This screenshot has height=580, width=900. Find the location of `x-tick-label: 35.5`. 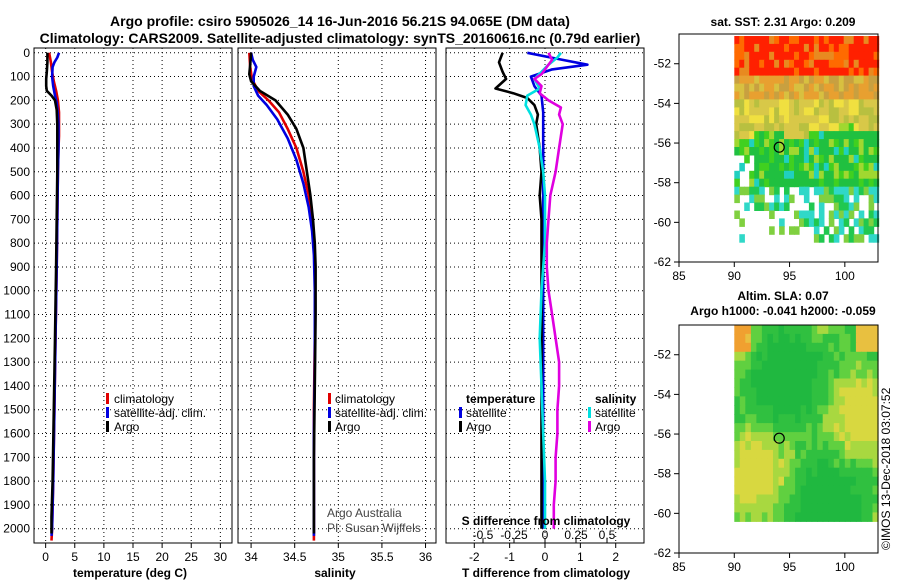

x-tick-label: 35.5 is located at coordinates (382, 557).